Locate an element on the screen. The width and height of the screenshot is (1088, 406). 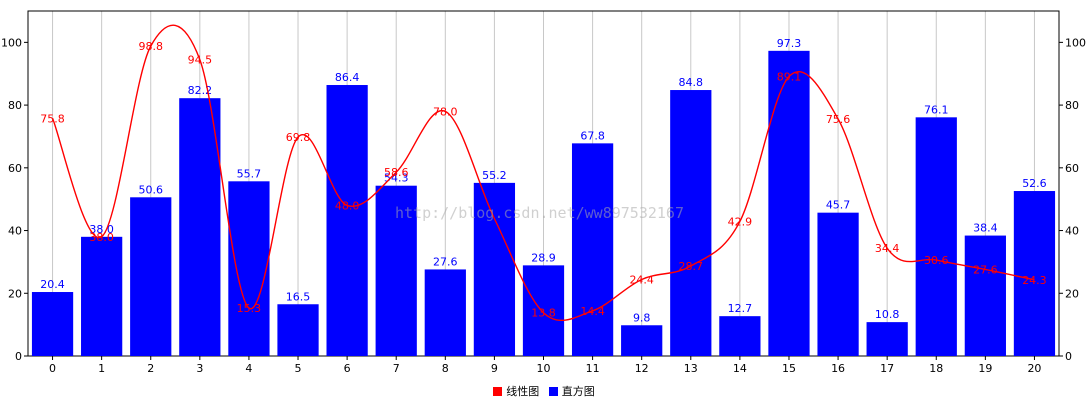
y-tick-label-left: 20 is located at coordinates (15, 293).